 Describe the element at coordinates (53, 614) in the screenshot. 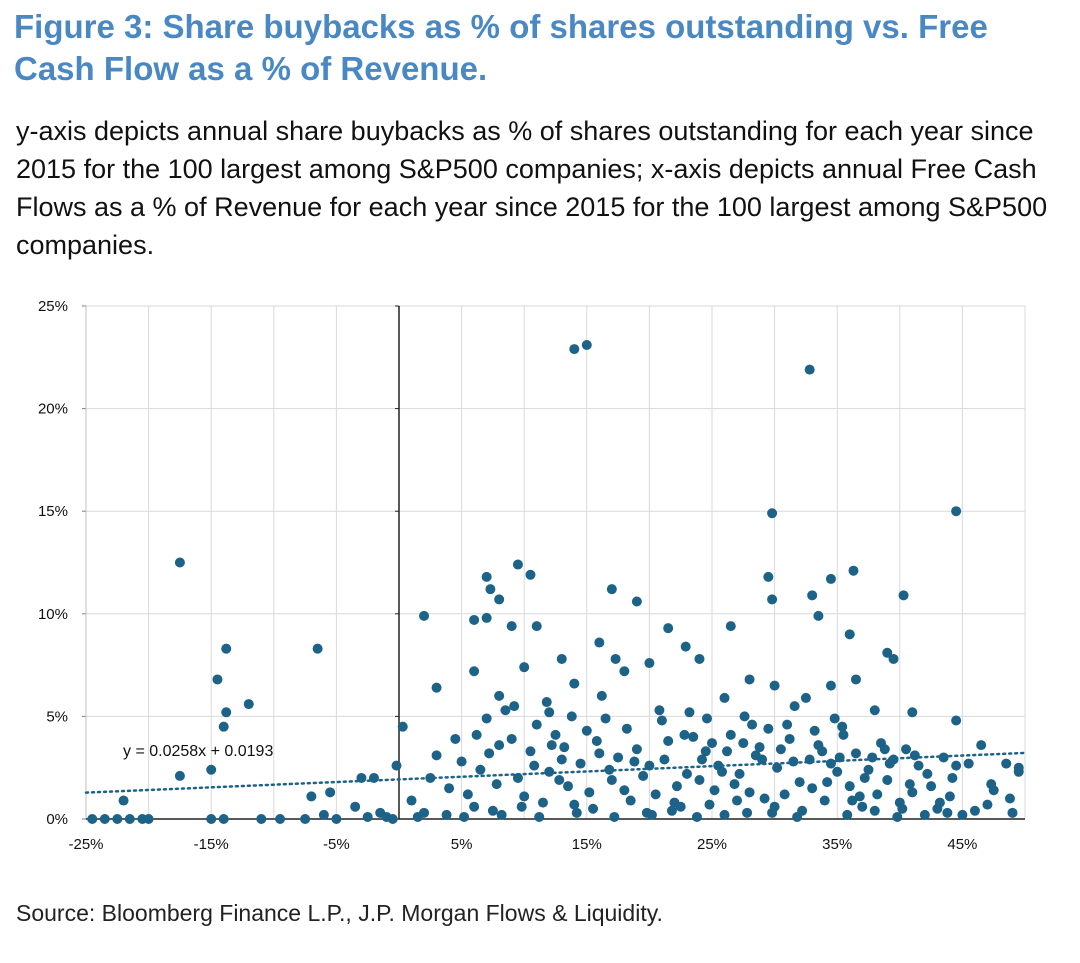

I see `y-tick-label: 10%` at that location.